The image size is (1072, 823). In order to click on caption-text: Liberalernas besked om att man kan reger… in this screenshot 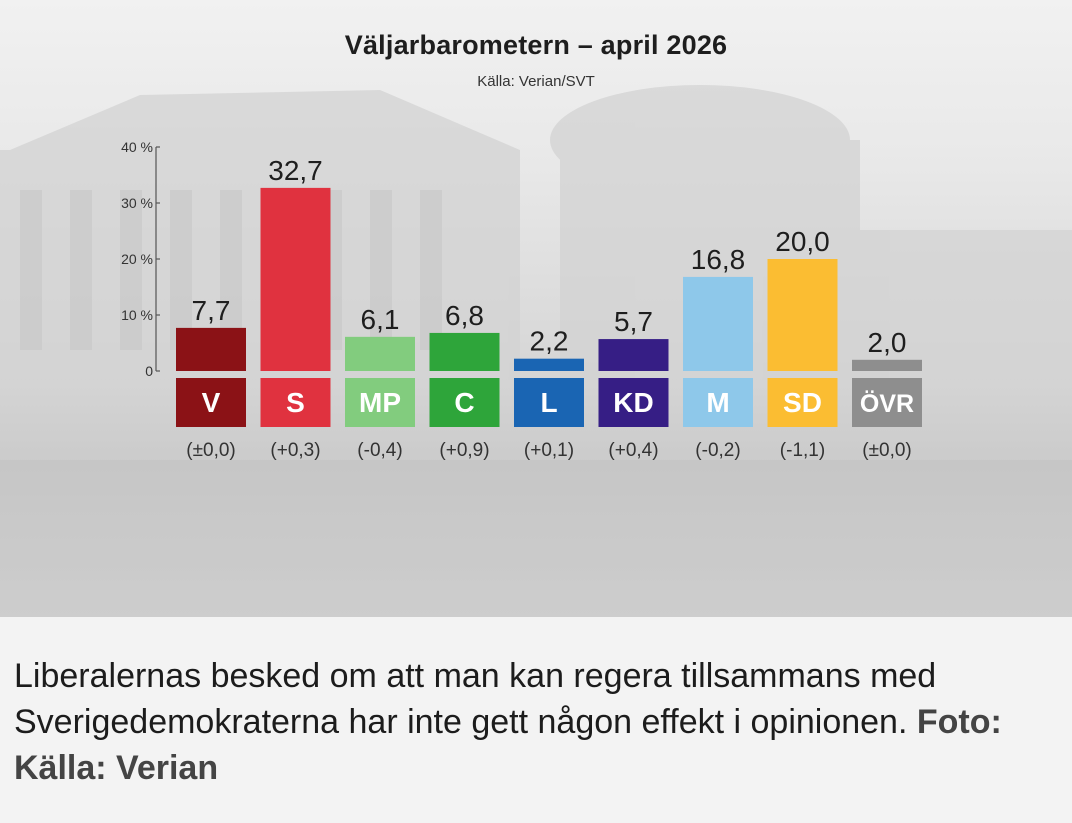, I will do `click(475, 699)`.